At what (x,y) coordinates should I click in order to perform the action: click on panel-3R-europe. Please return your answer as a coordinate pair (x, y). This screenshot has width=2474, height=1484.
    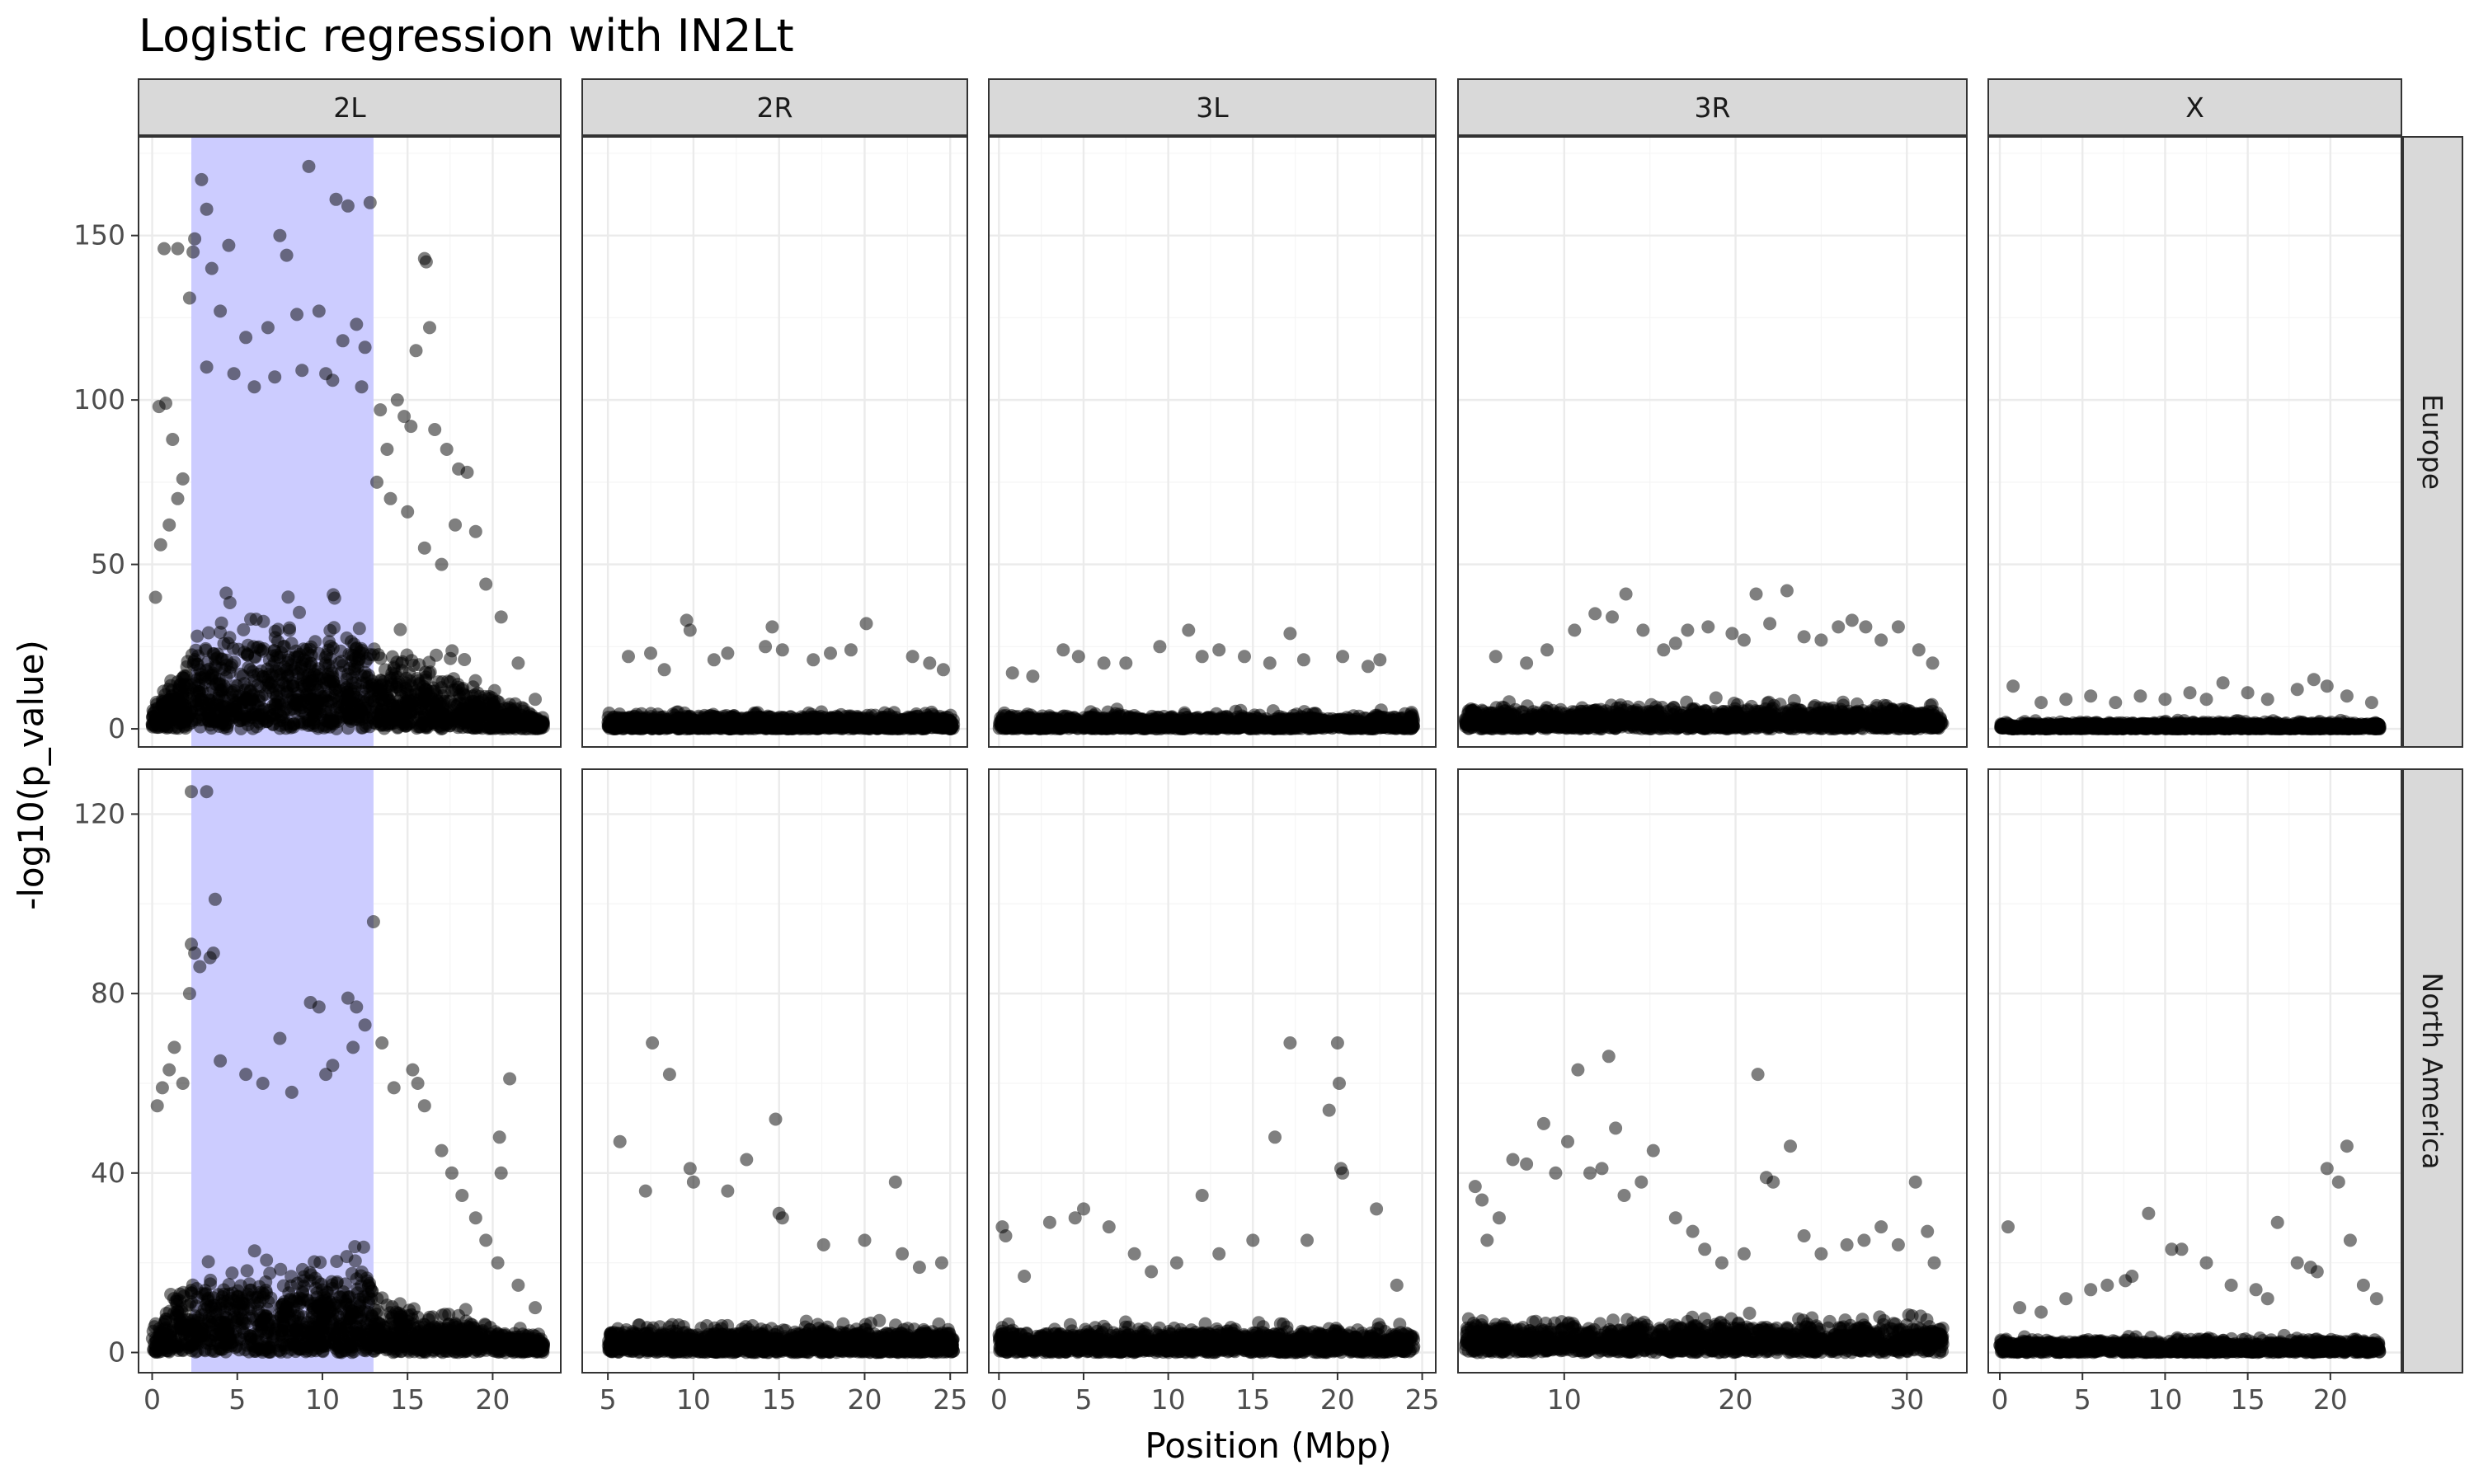
    Looking at the image, I should click on (1712, 442).